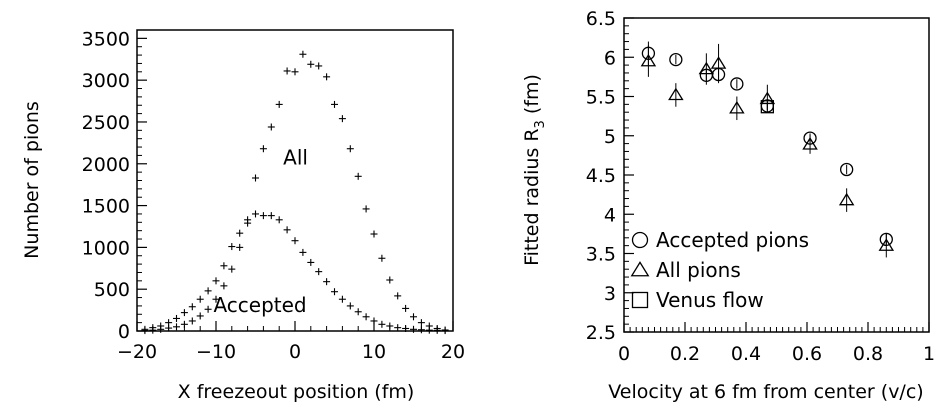  What do you see at coordinates (106, 39) in the screenshot?
I see `left-y-tick-label: 3500` at bounding box center [106, 39].